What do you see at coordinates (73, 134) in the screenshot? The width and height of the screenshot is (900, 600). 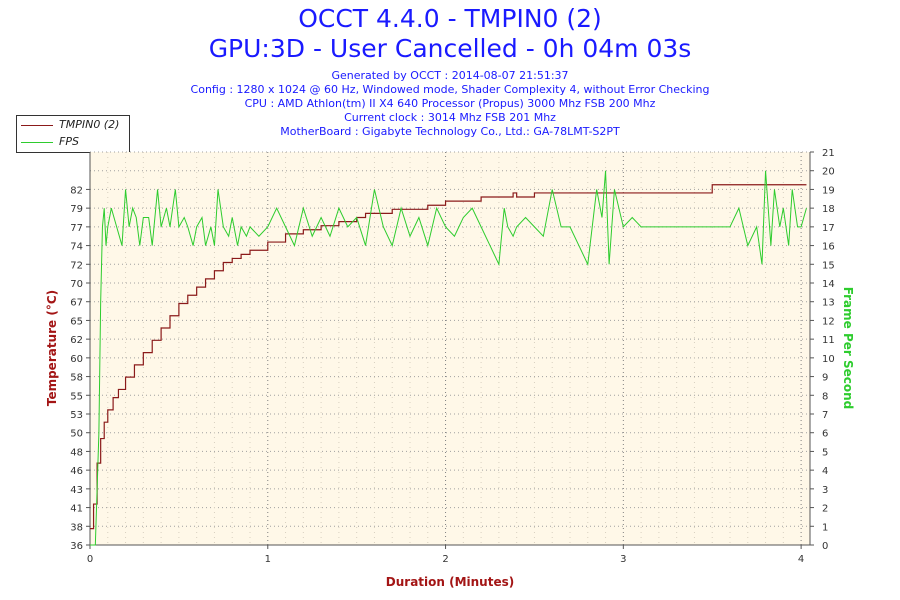 I see `legend: TMPIN0 (2) FPS` at bounding box center [73, 134].